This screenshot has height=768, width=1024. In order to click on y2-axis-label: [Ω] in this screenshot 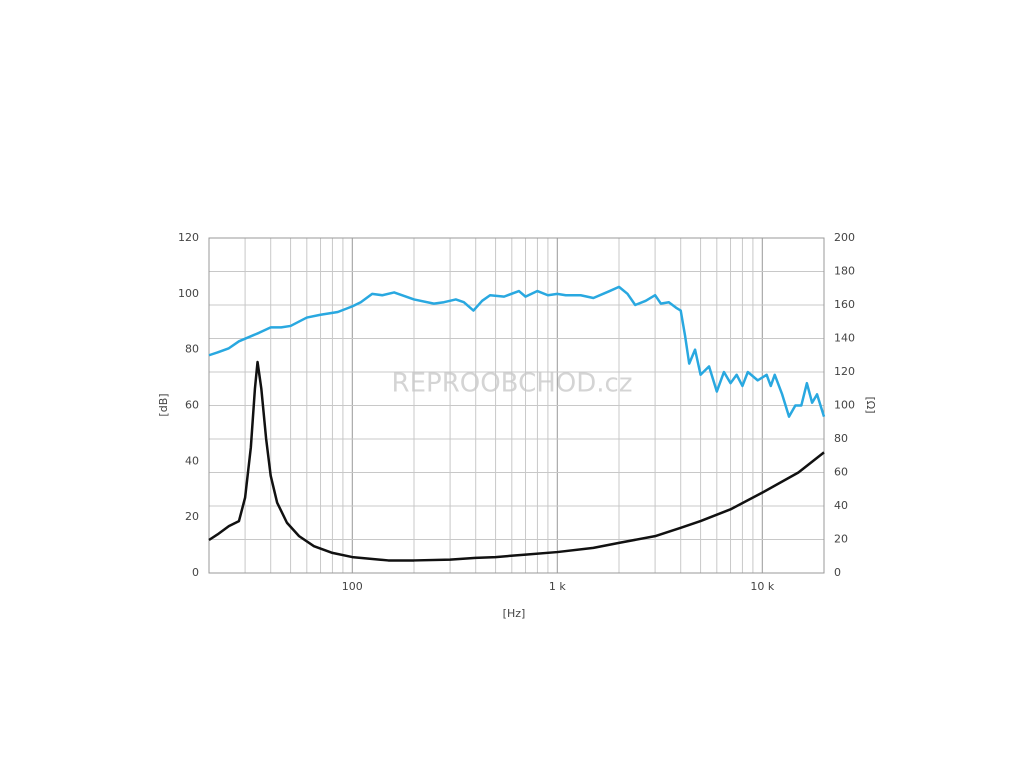, I will do `click(870, 405)`.